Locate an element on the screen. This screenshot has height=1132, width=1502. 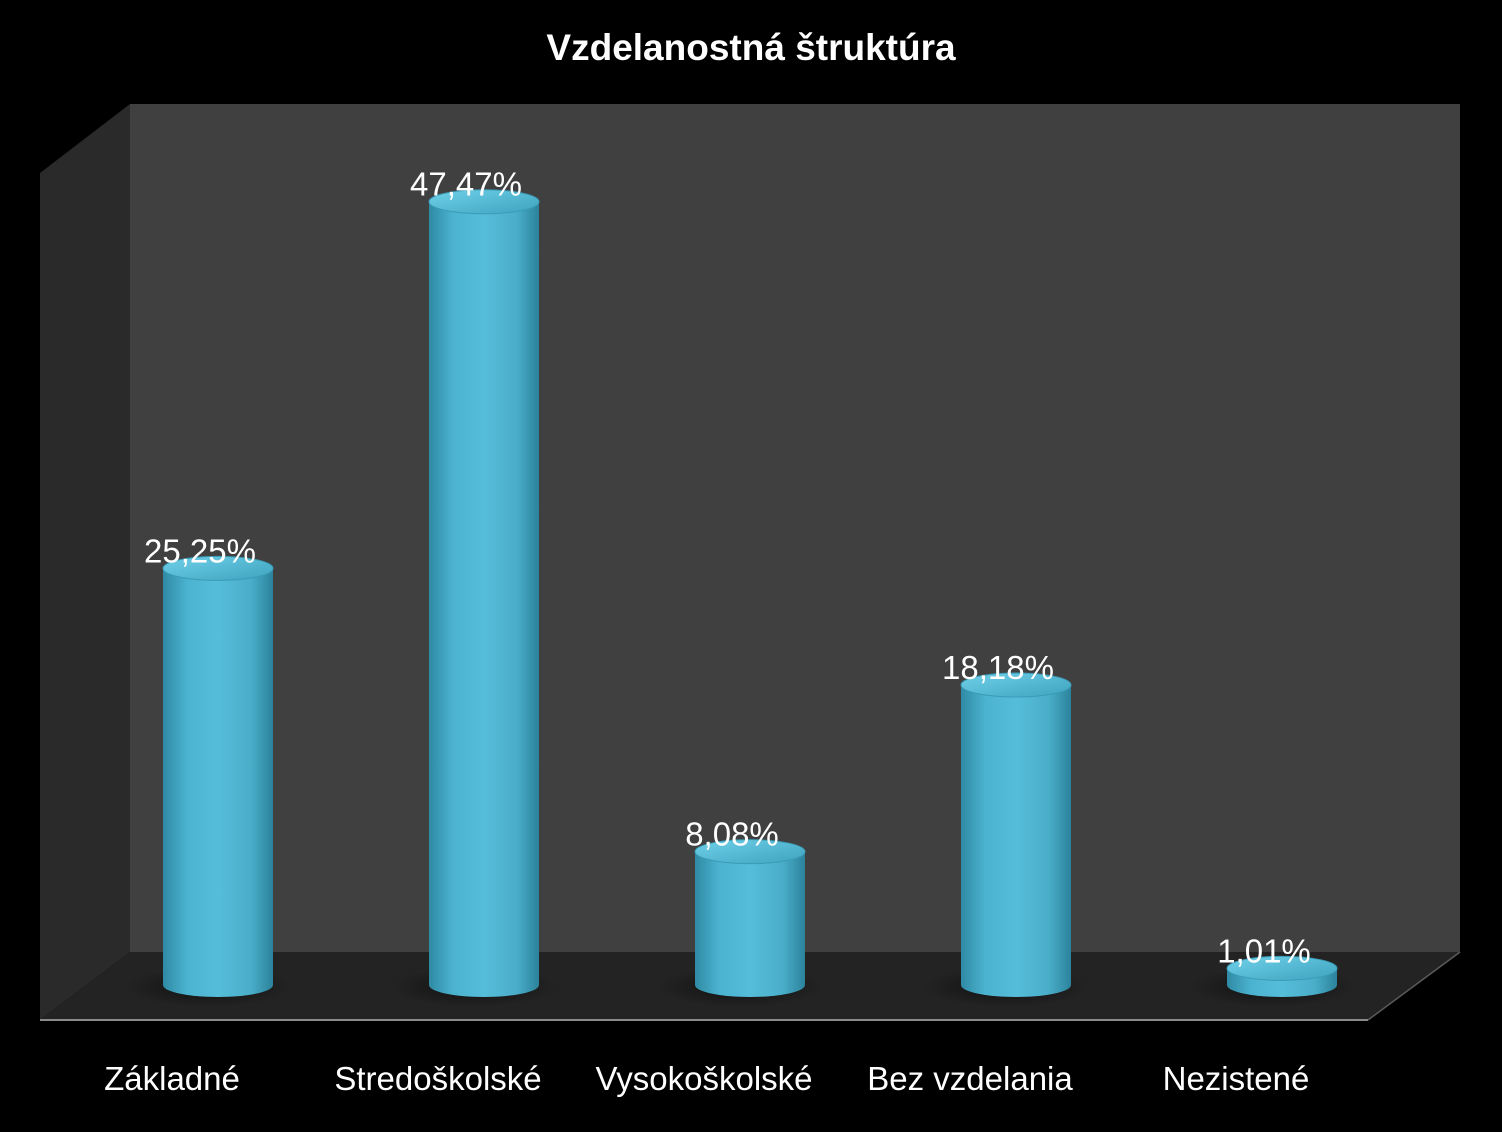
bar-zakladne is located at coordinates (208, 781).